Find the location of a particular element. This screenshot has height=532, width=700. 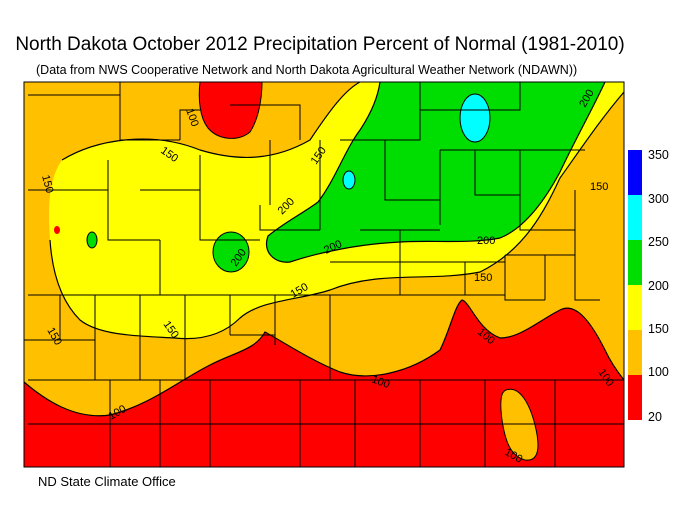

footer-credit: ND State Climate Office is located at coordinates (107, 481).